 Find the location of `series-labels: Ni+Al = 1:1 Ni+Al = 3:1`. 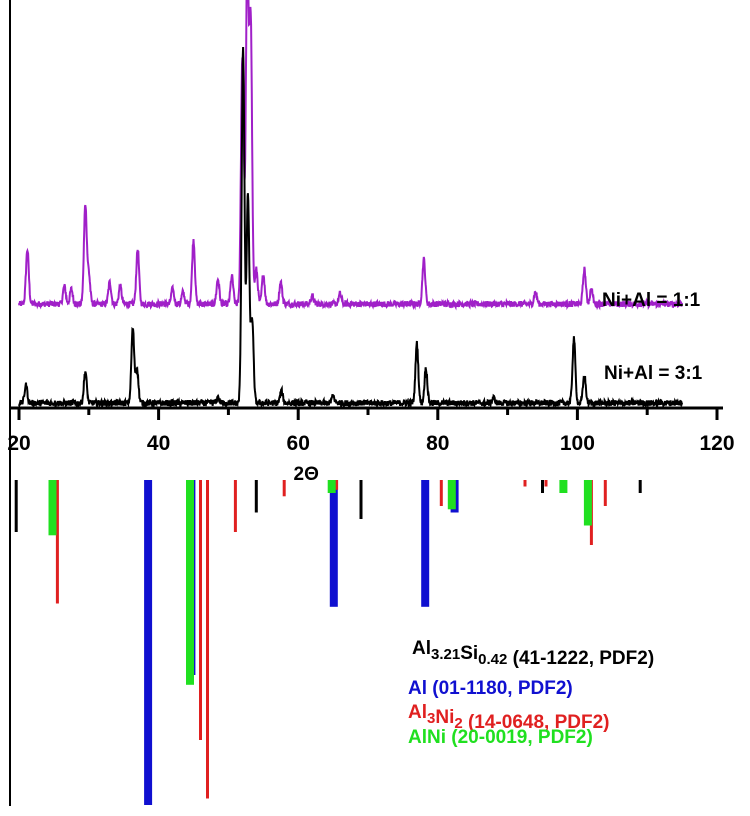

series-labels: Ni+Al = 1:1 Ni+Al = 3:1 is located at coordinates (652, 337).